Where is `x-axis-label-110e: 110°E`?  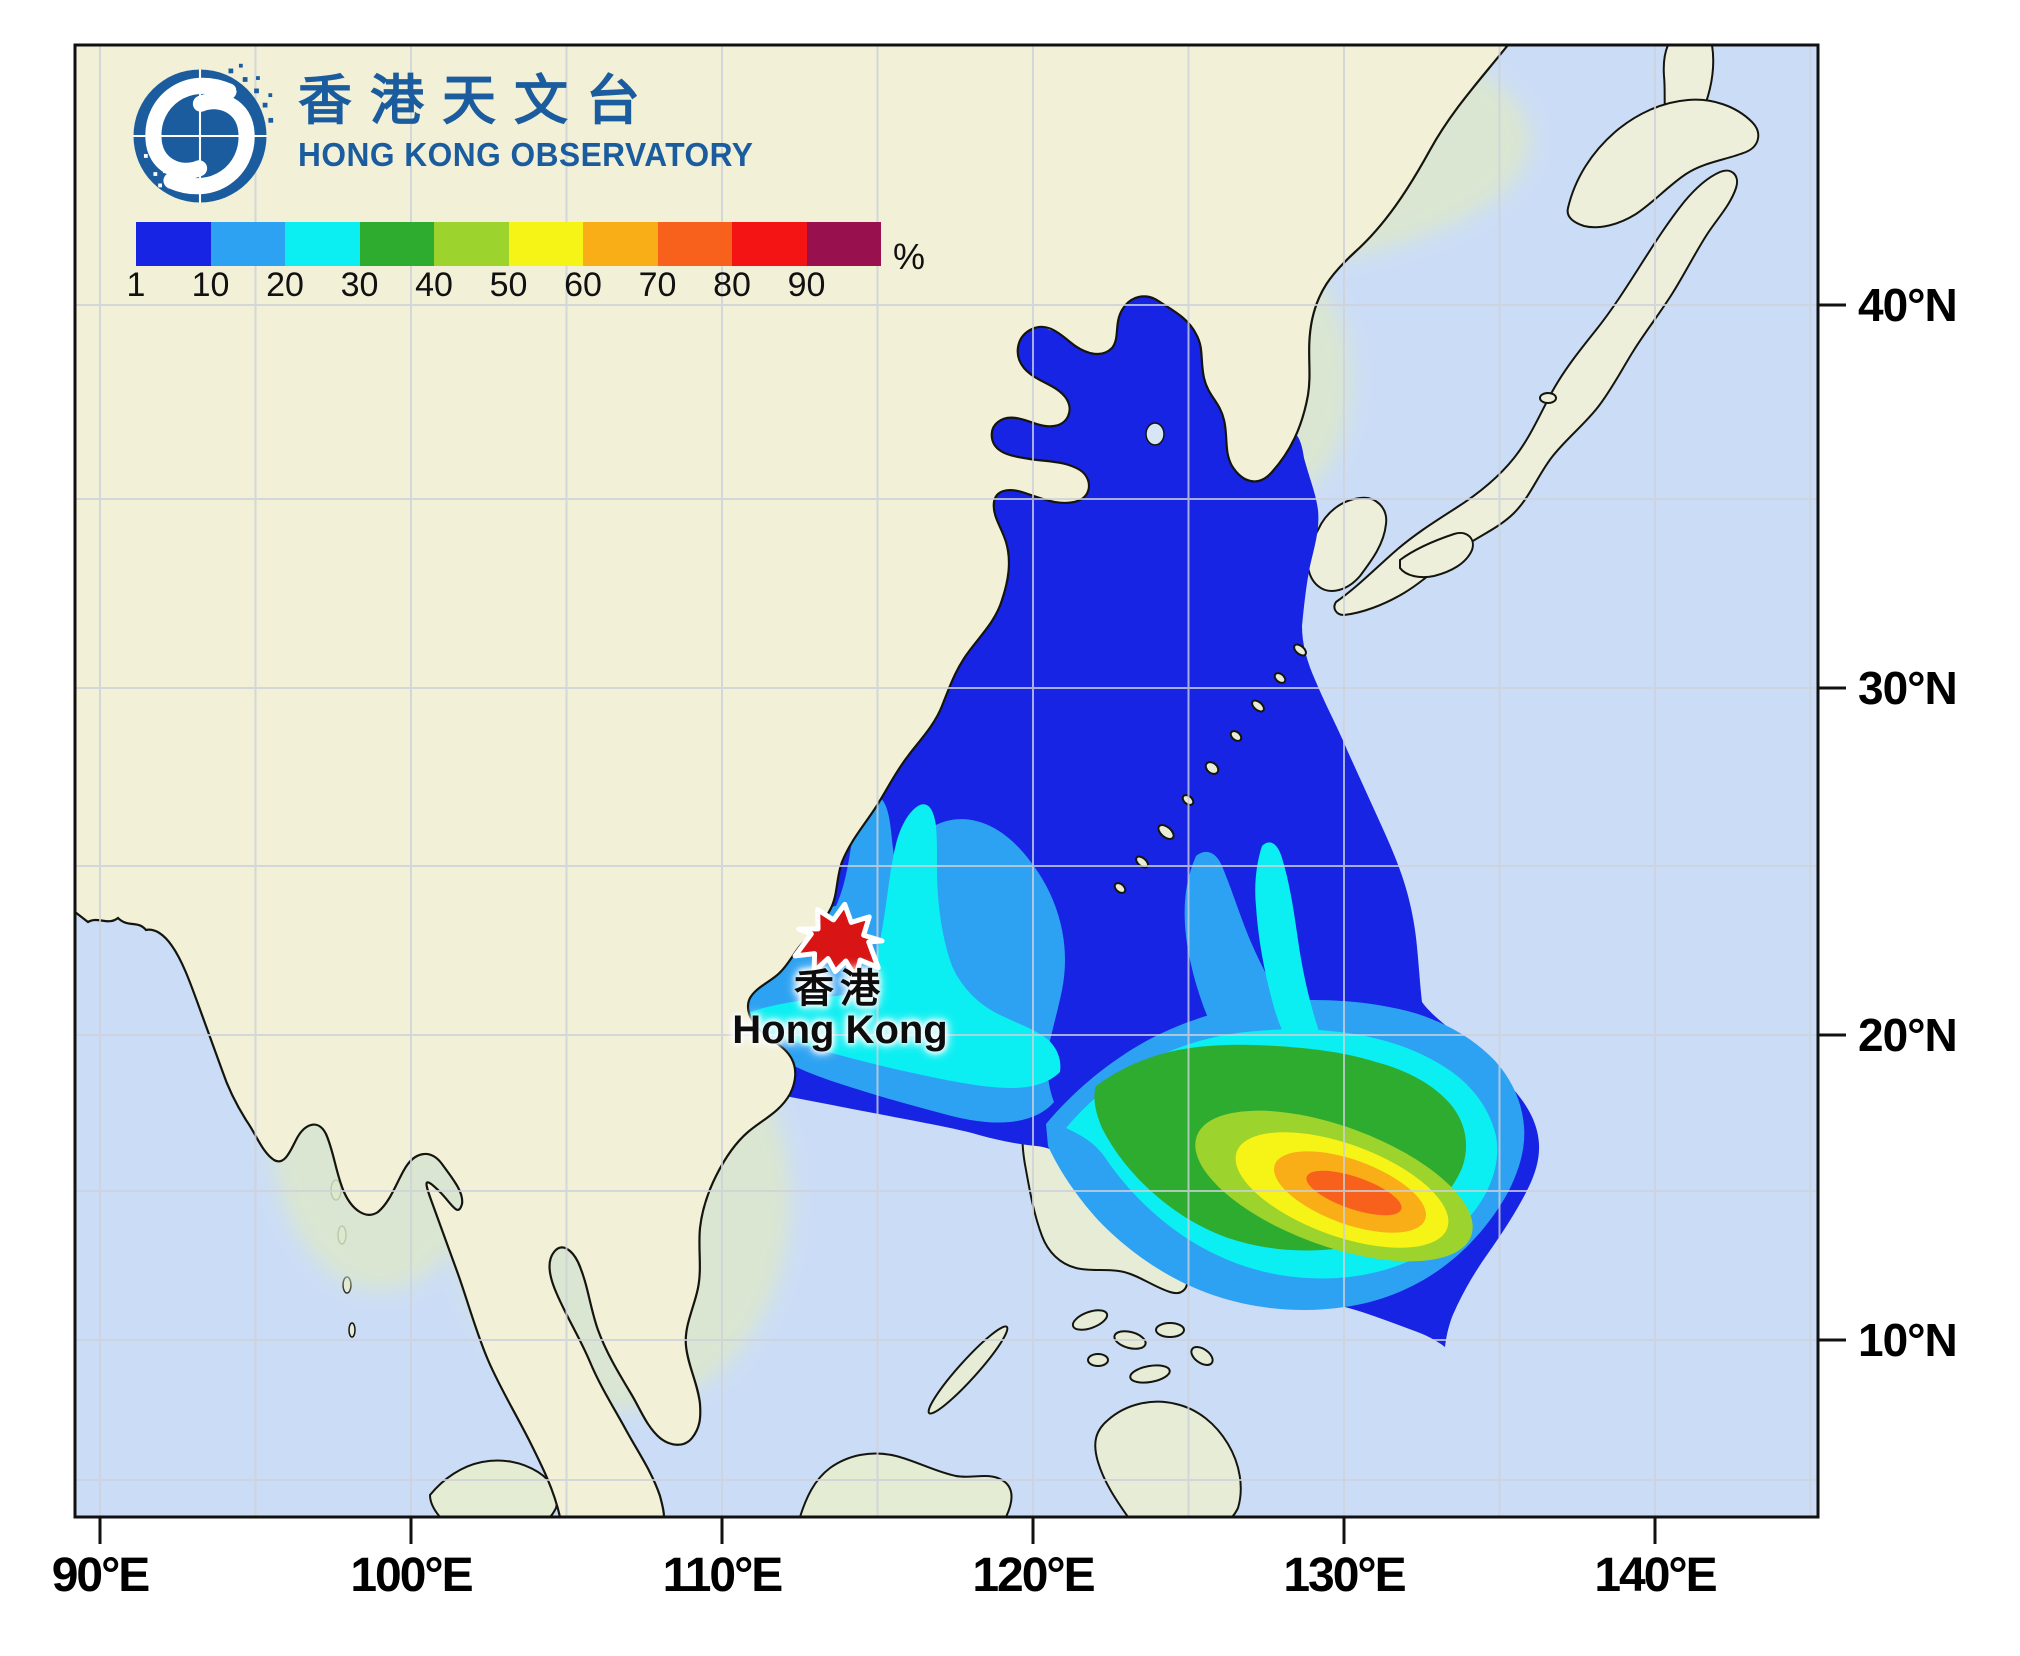 x-axis-label-110e: 110°E is located at coordinates (723, 1575).